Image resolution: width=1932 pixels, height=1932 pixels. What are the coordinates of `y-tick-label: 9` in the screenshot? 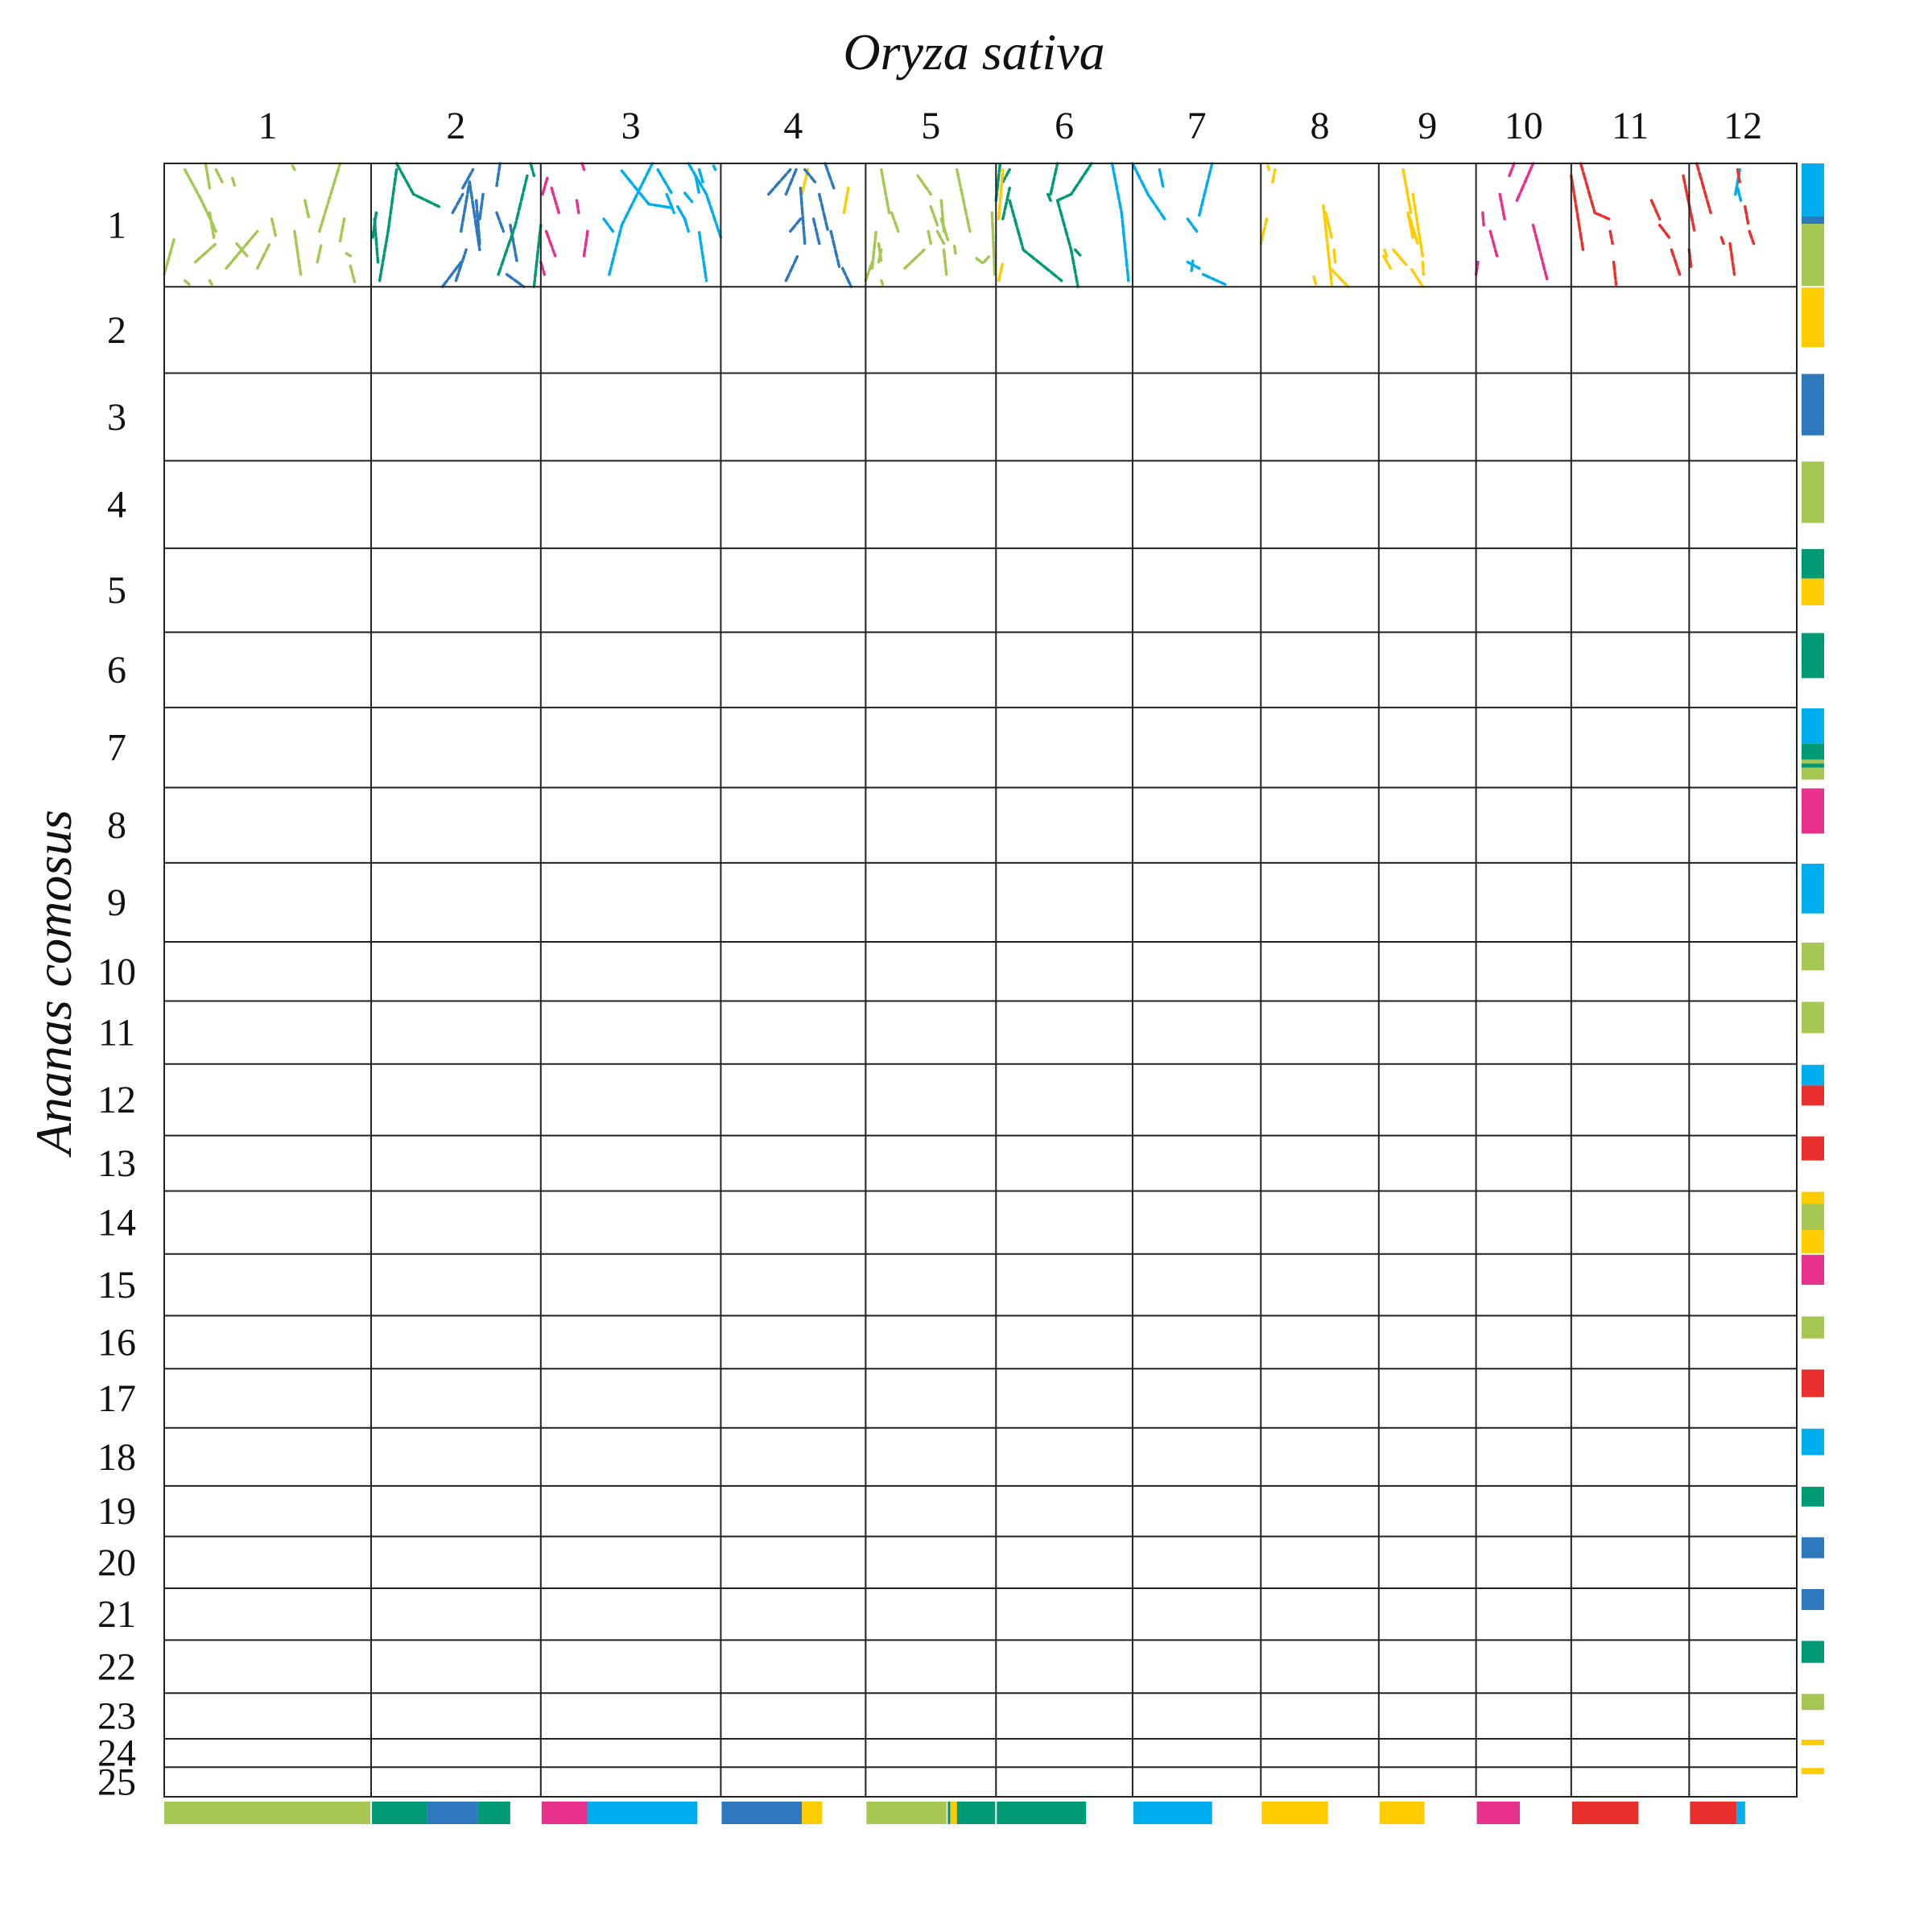 It's located at (116, 902).